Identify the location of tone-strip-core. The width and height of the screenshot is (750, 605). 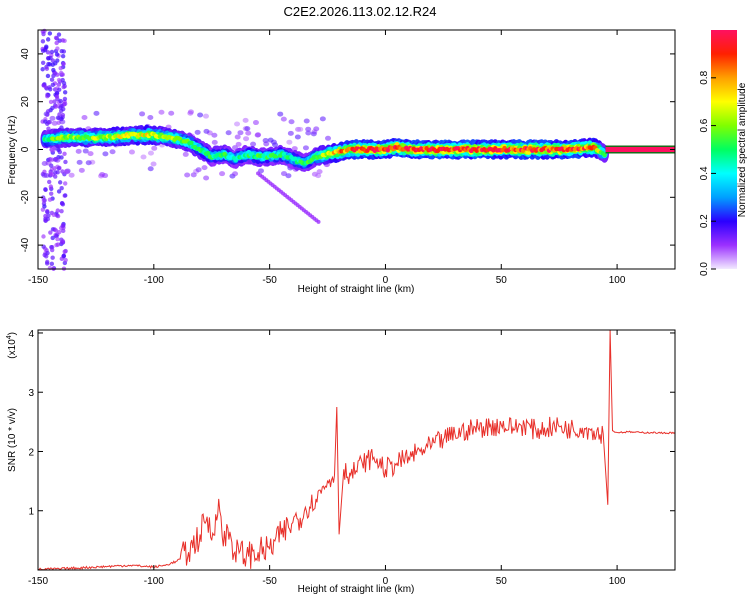
(640, 149).